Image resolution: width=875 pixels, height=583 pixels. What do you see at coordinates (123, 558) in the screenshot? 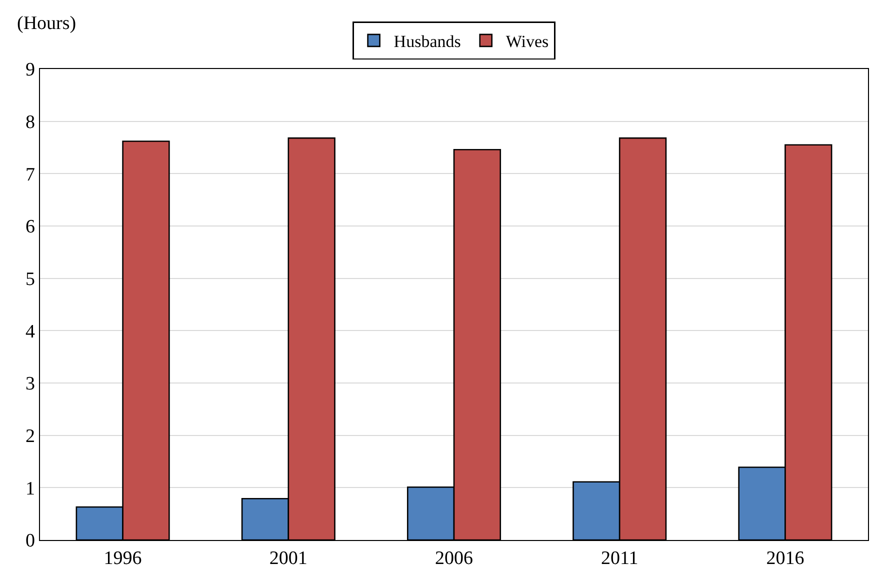
I see `x-tick-label: 1996` at bounding box center [123, 558].